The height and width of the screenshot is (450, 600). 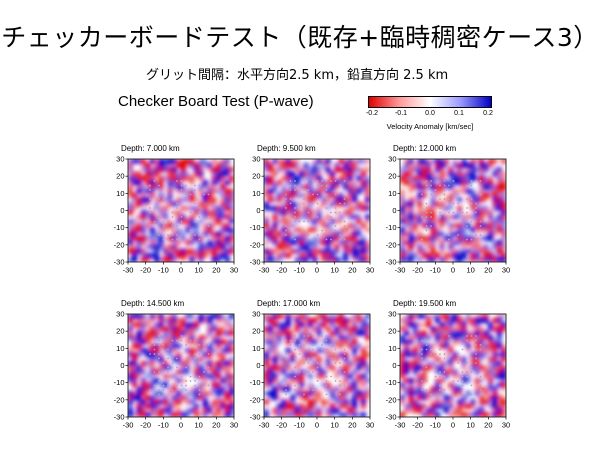 What do you see at coordinates (392, 314) in the screenshot?
I see `y-tick-label: 30` at bounding box center [392, 314].